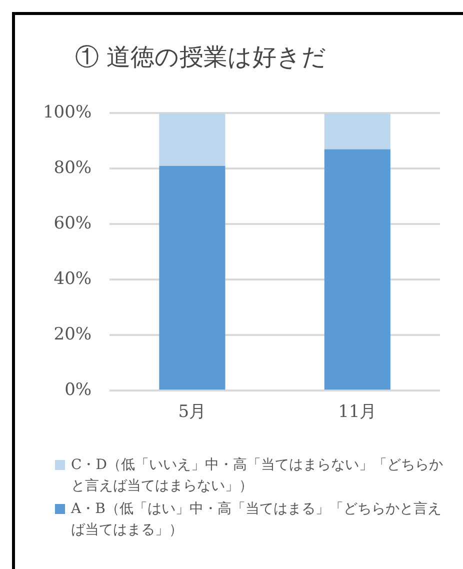 The width and height of the screenshot is (463, 569). Describe the element at coordinates (357, 412) in the screenshot. I see `x-tick-label: 11月` at that location.